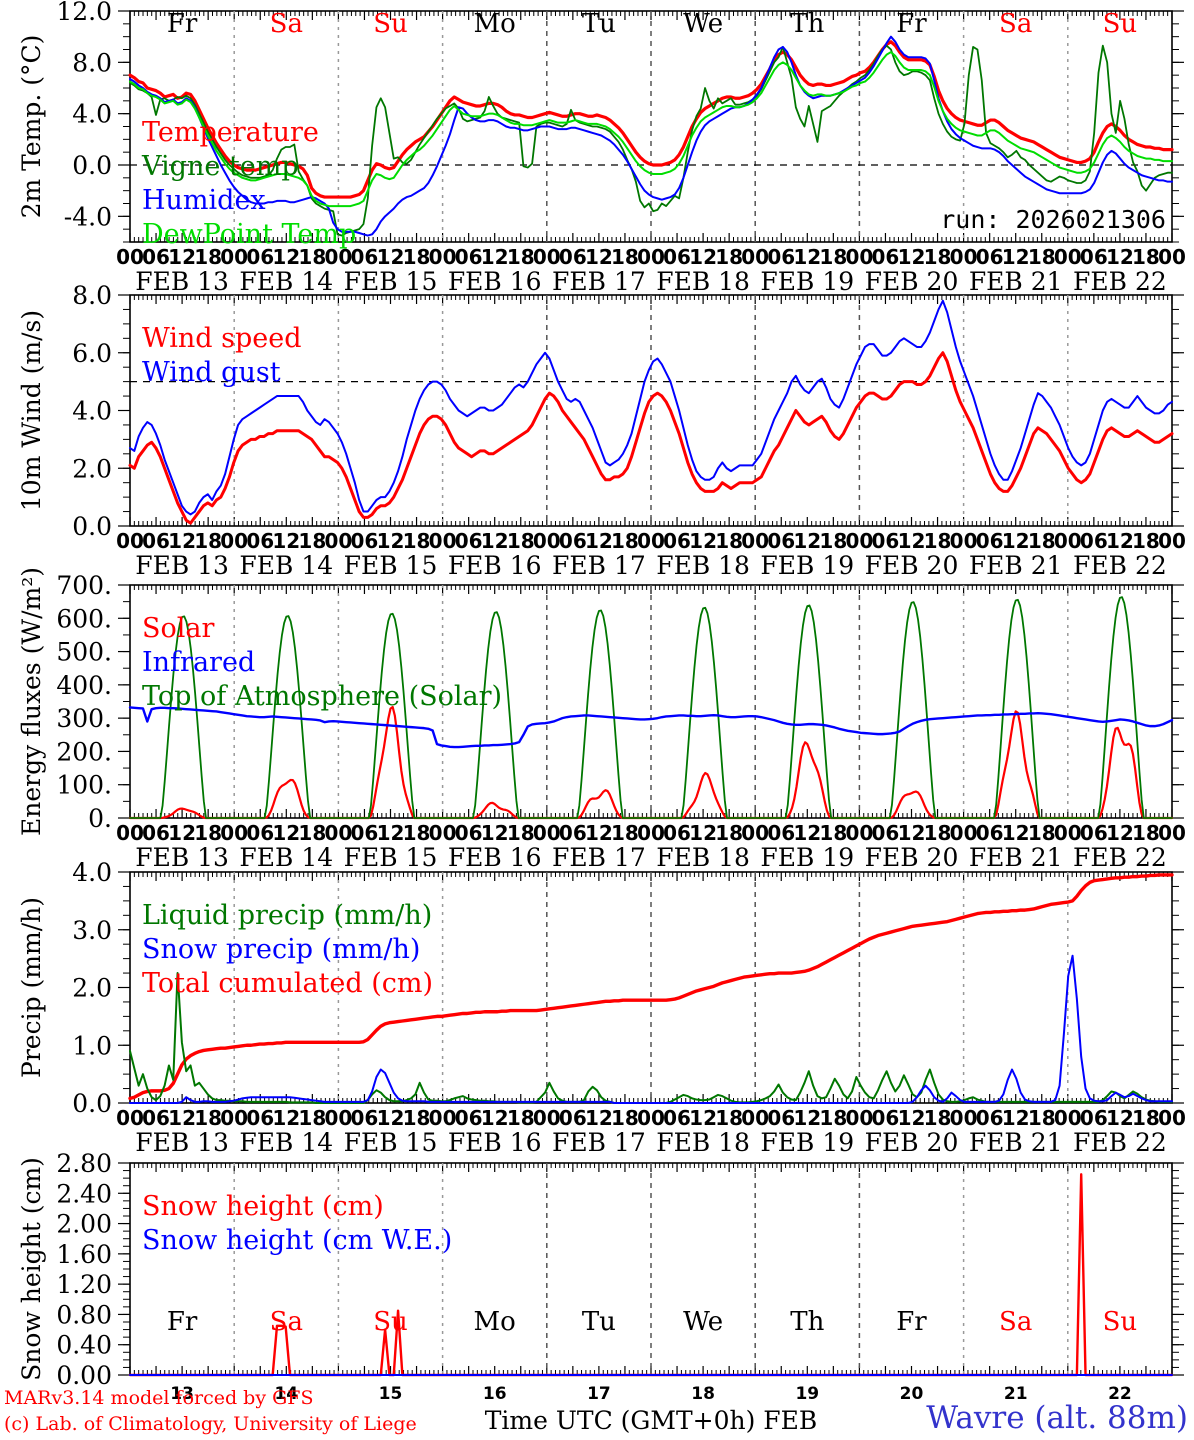 The width and height of the screenshot is (1194, 1440). Describe the element at coordinates (92, 1045) in the screenshot. I see `y-tick-label: 1.0` at that location.